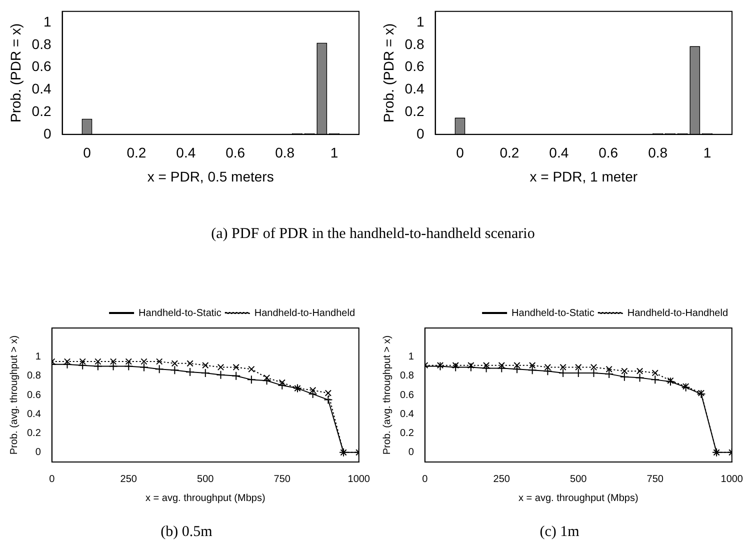 Image resolution: width=746 pixels, height=554 pixels. I want to click on x-axis-title: x = PDR, 0.5 meters, so click(210, 176).